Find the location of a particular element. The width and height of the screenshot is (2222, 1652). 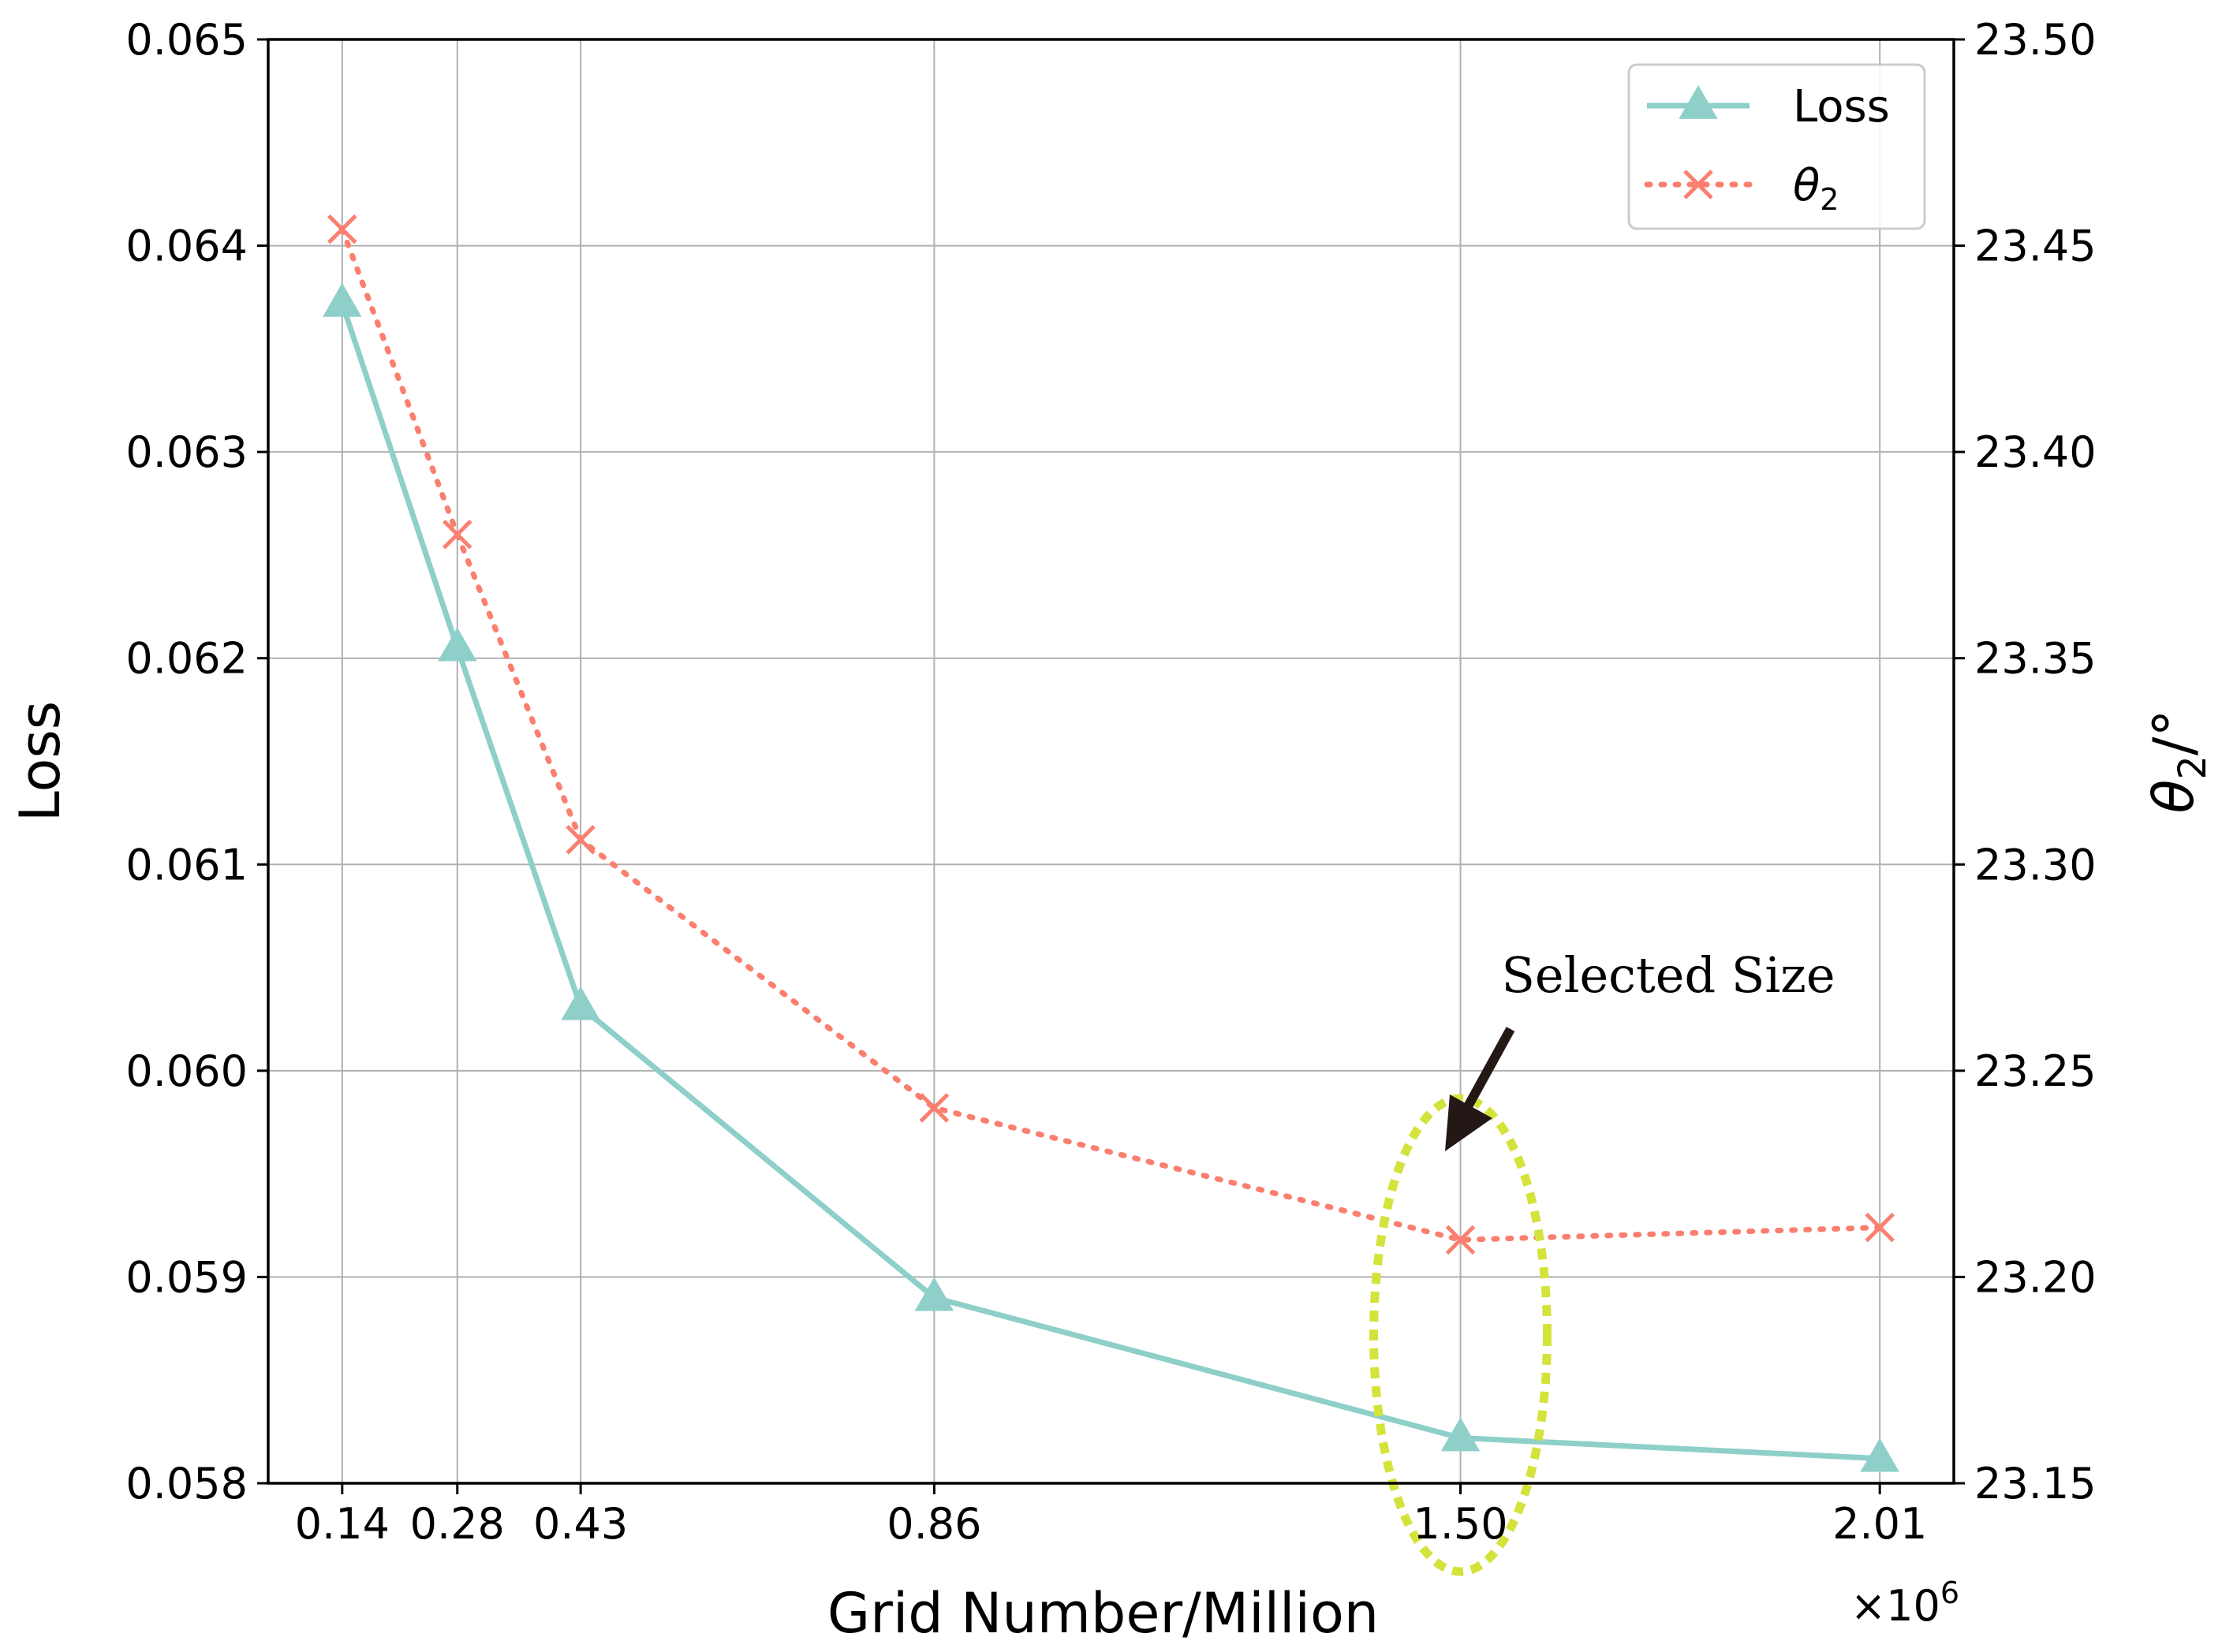

y-left-tick-label: 0.061 is located at coordinates (186, 865).